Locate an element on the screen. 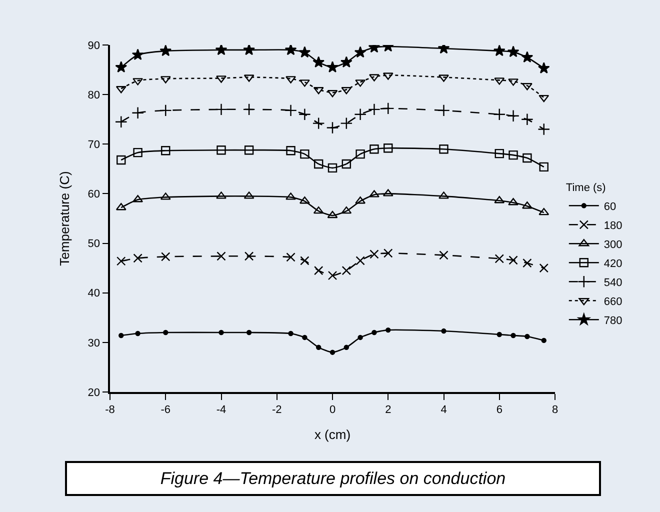  legend-label: 180 is located at coordinates (613, 226).